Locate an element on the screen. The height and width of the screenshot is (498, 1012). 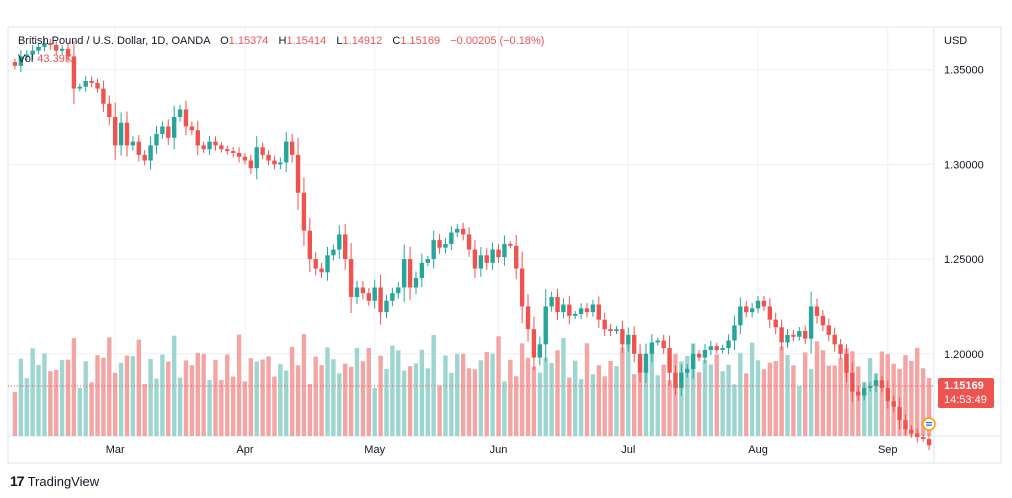
x-tick-label: May is located at coordinates (374, 450).